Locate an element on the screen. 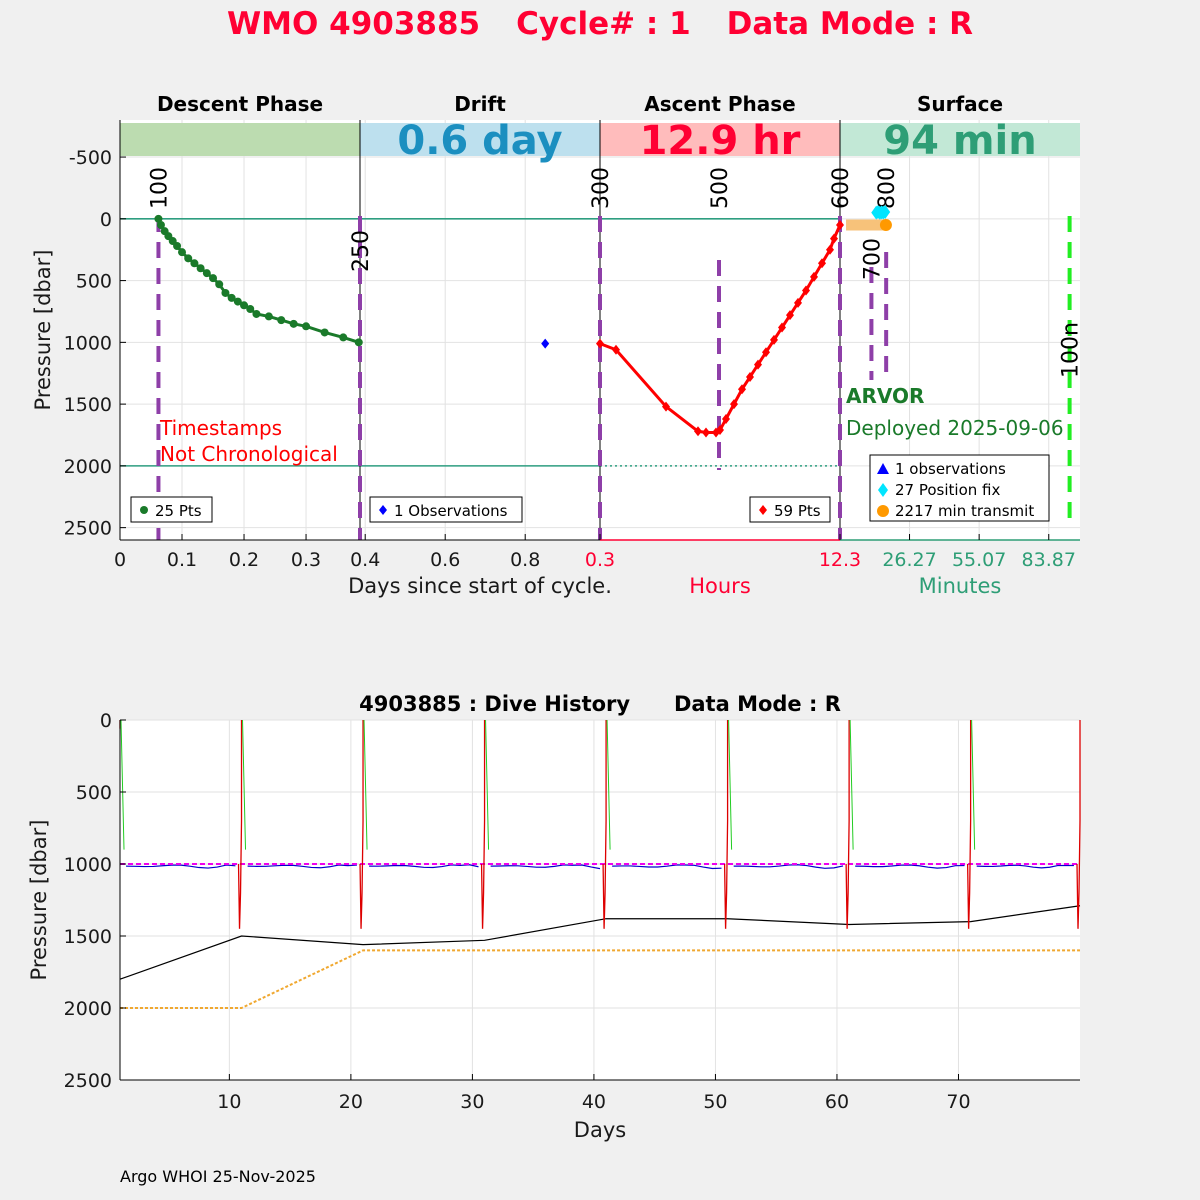 Image resolution: width=1200 pixels, height=1200 pixels. note-line-2: Not Chronological is located at coordinates (249, 454).